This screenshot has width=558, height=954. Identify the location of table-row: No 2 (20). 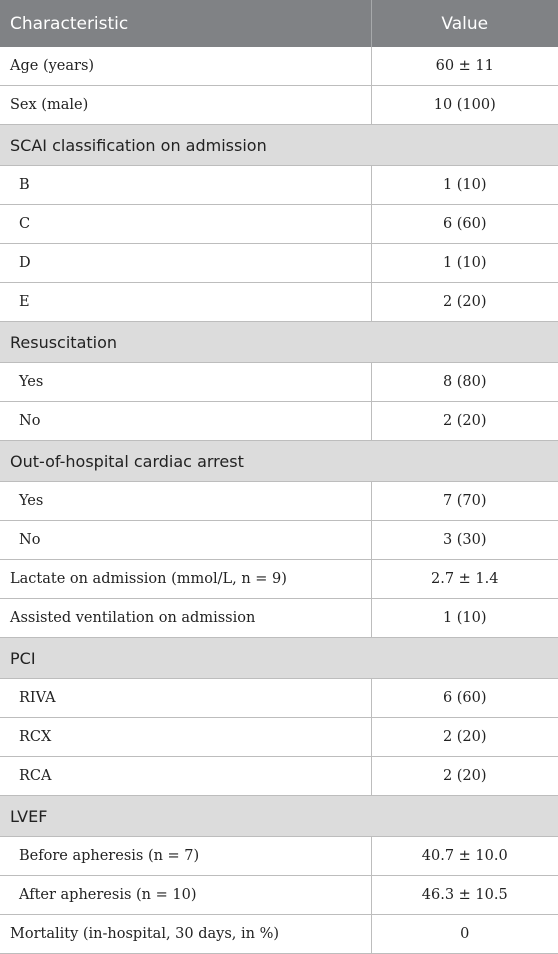
(279, 421).